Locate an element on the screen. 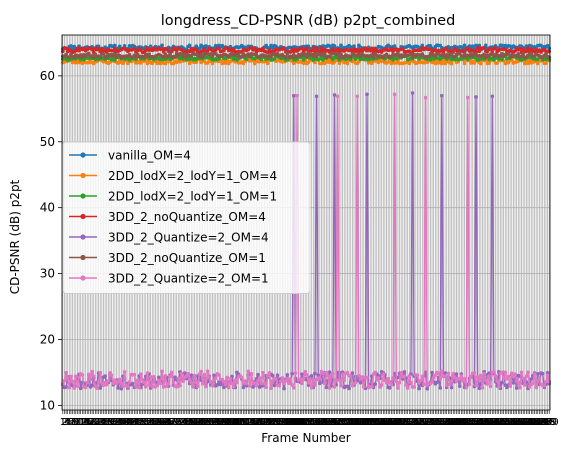 The width and height of the screenshot is (579, 455). x-tick-label: 253 is located at coordinates (472, 422).